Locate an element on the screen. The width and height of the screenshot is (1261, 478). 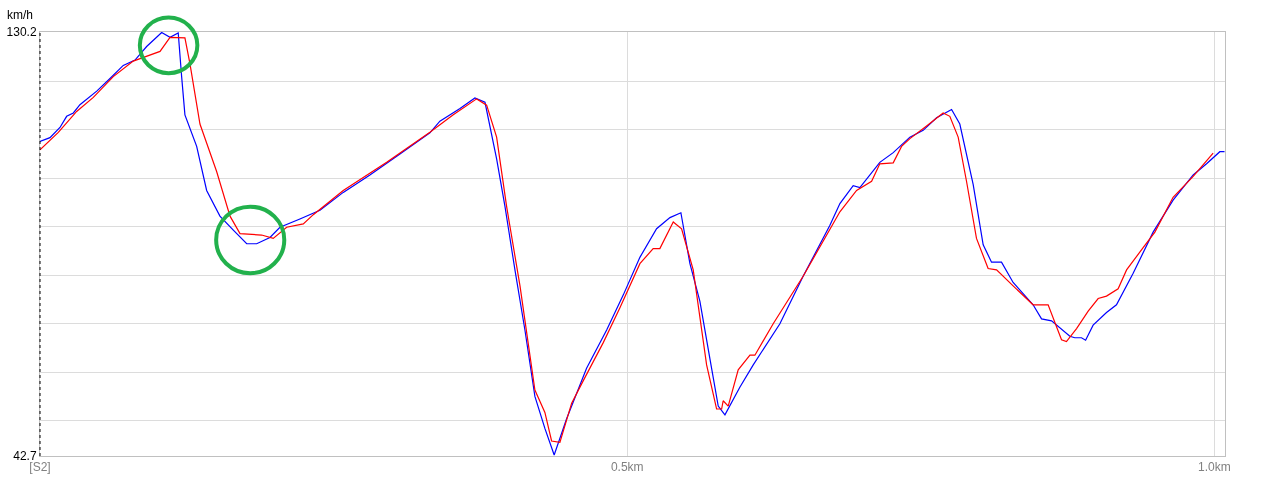
y-axis-title: km/h is located at coordinates (20, 15).